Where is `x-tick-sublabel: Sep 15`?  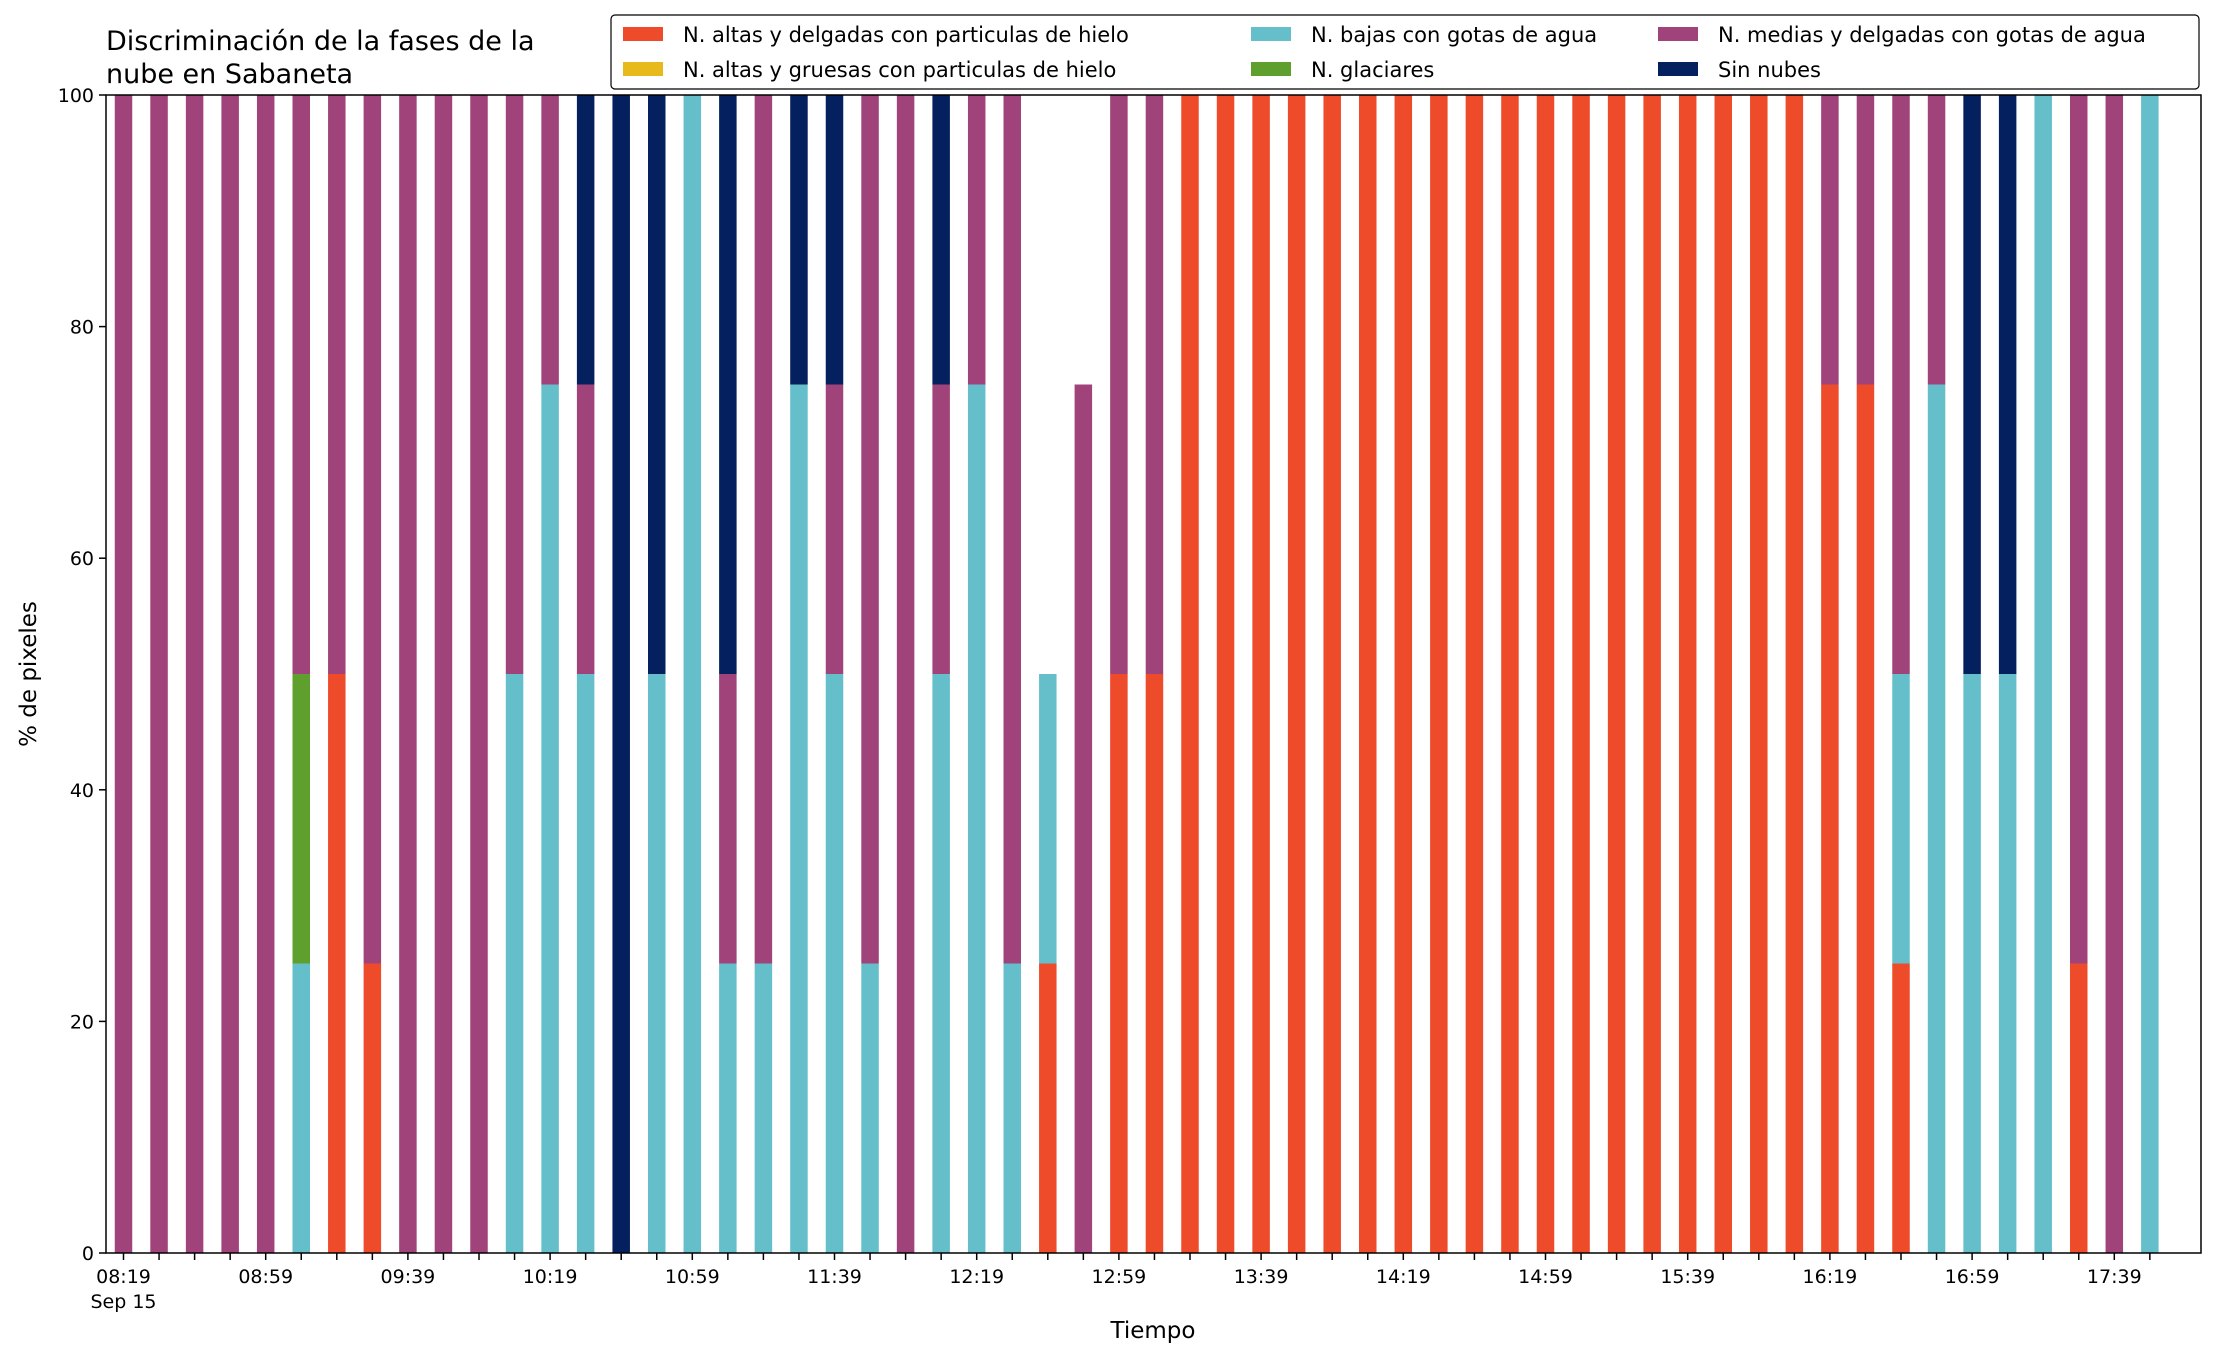 x-tick-sublabel: Sep 15 is located at coordinates (123, 1302).